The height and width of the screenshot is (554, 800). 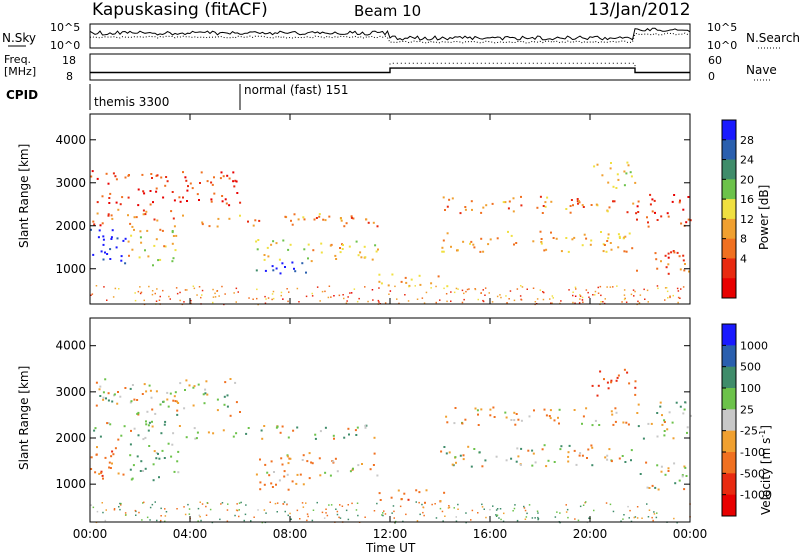 What do you see at coordinates (729, 268) in the screenshot?
I see `power-colorbar-segment` at bounding box center [729, 268].